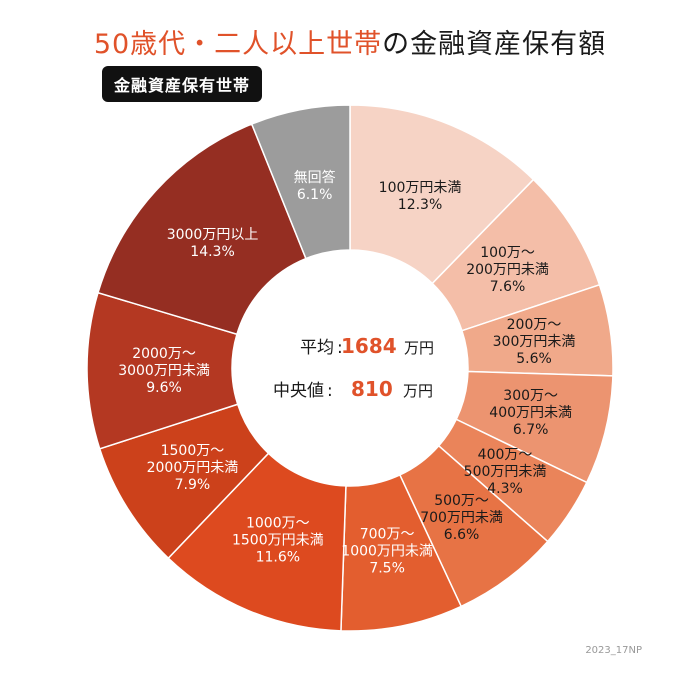  I want to click on median-summary: 中央値: 810 万円, so click(353, 389).